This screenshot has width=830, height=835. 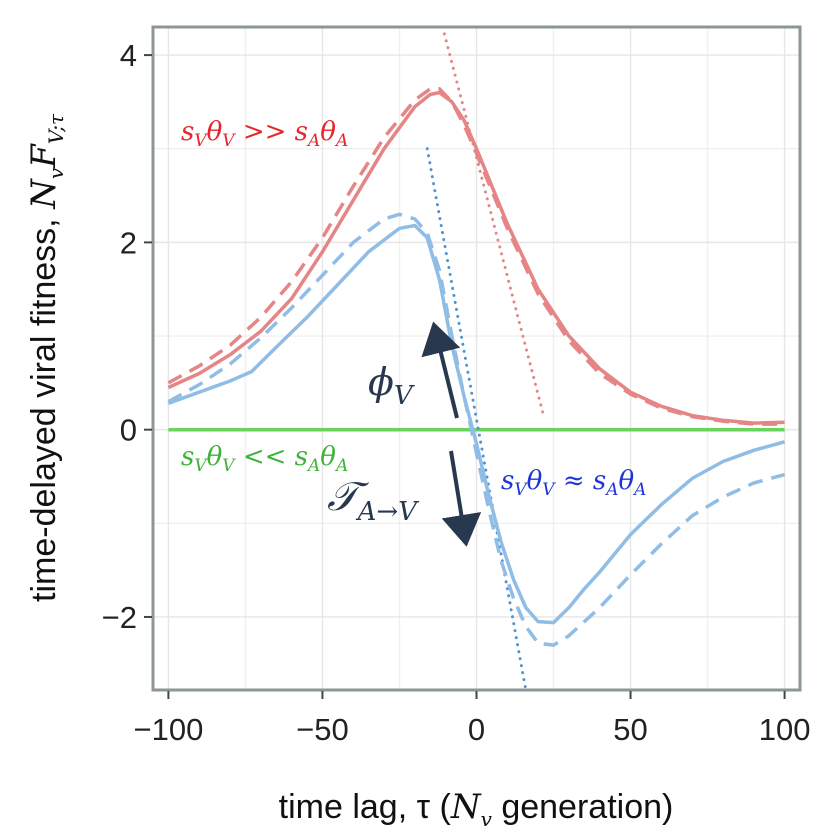 What do you see at coordinates (441, 370) in the screenshot?
I see `phi-arrow` at bounding box center [441, 370].